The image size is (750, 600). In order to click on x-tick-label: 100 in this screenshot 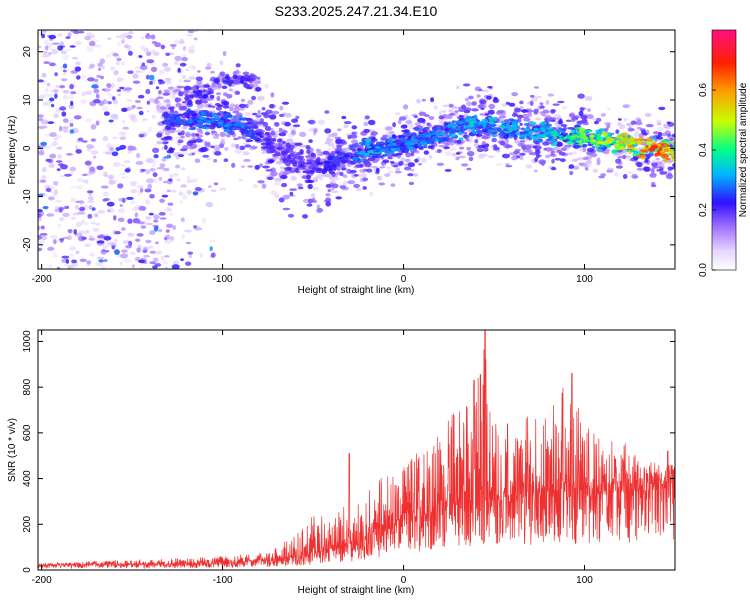, I will do `click(584, 279)`.